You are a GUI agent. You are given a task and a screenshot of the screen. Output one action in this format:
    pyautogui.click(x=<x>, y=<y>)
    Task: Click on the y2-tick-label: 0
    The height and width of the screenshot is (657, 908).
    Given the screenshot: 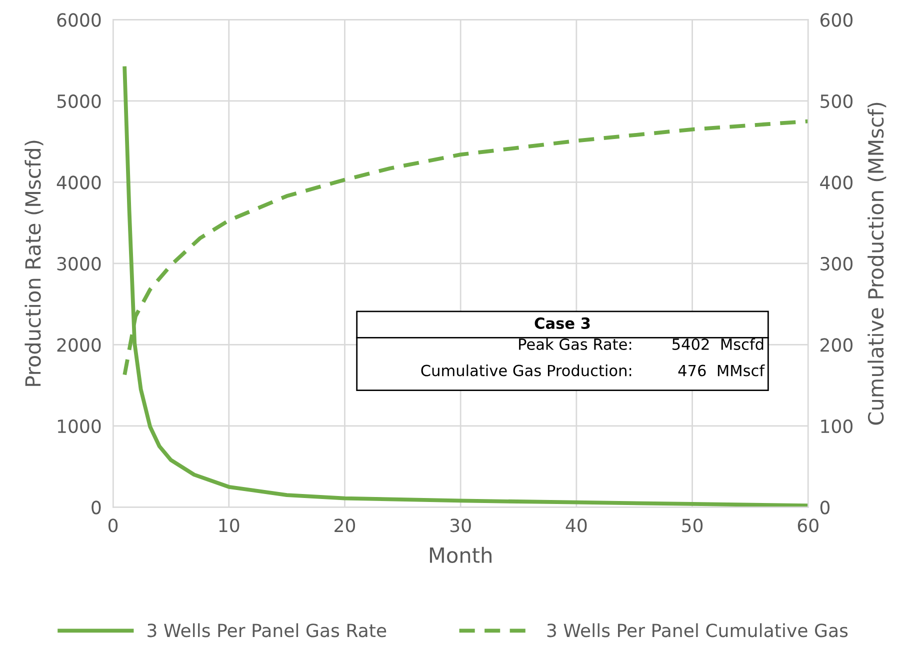 What is the action you would take?
    pyautogui.click(x=825, y=507)
    